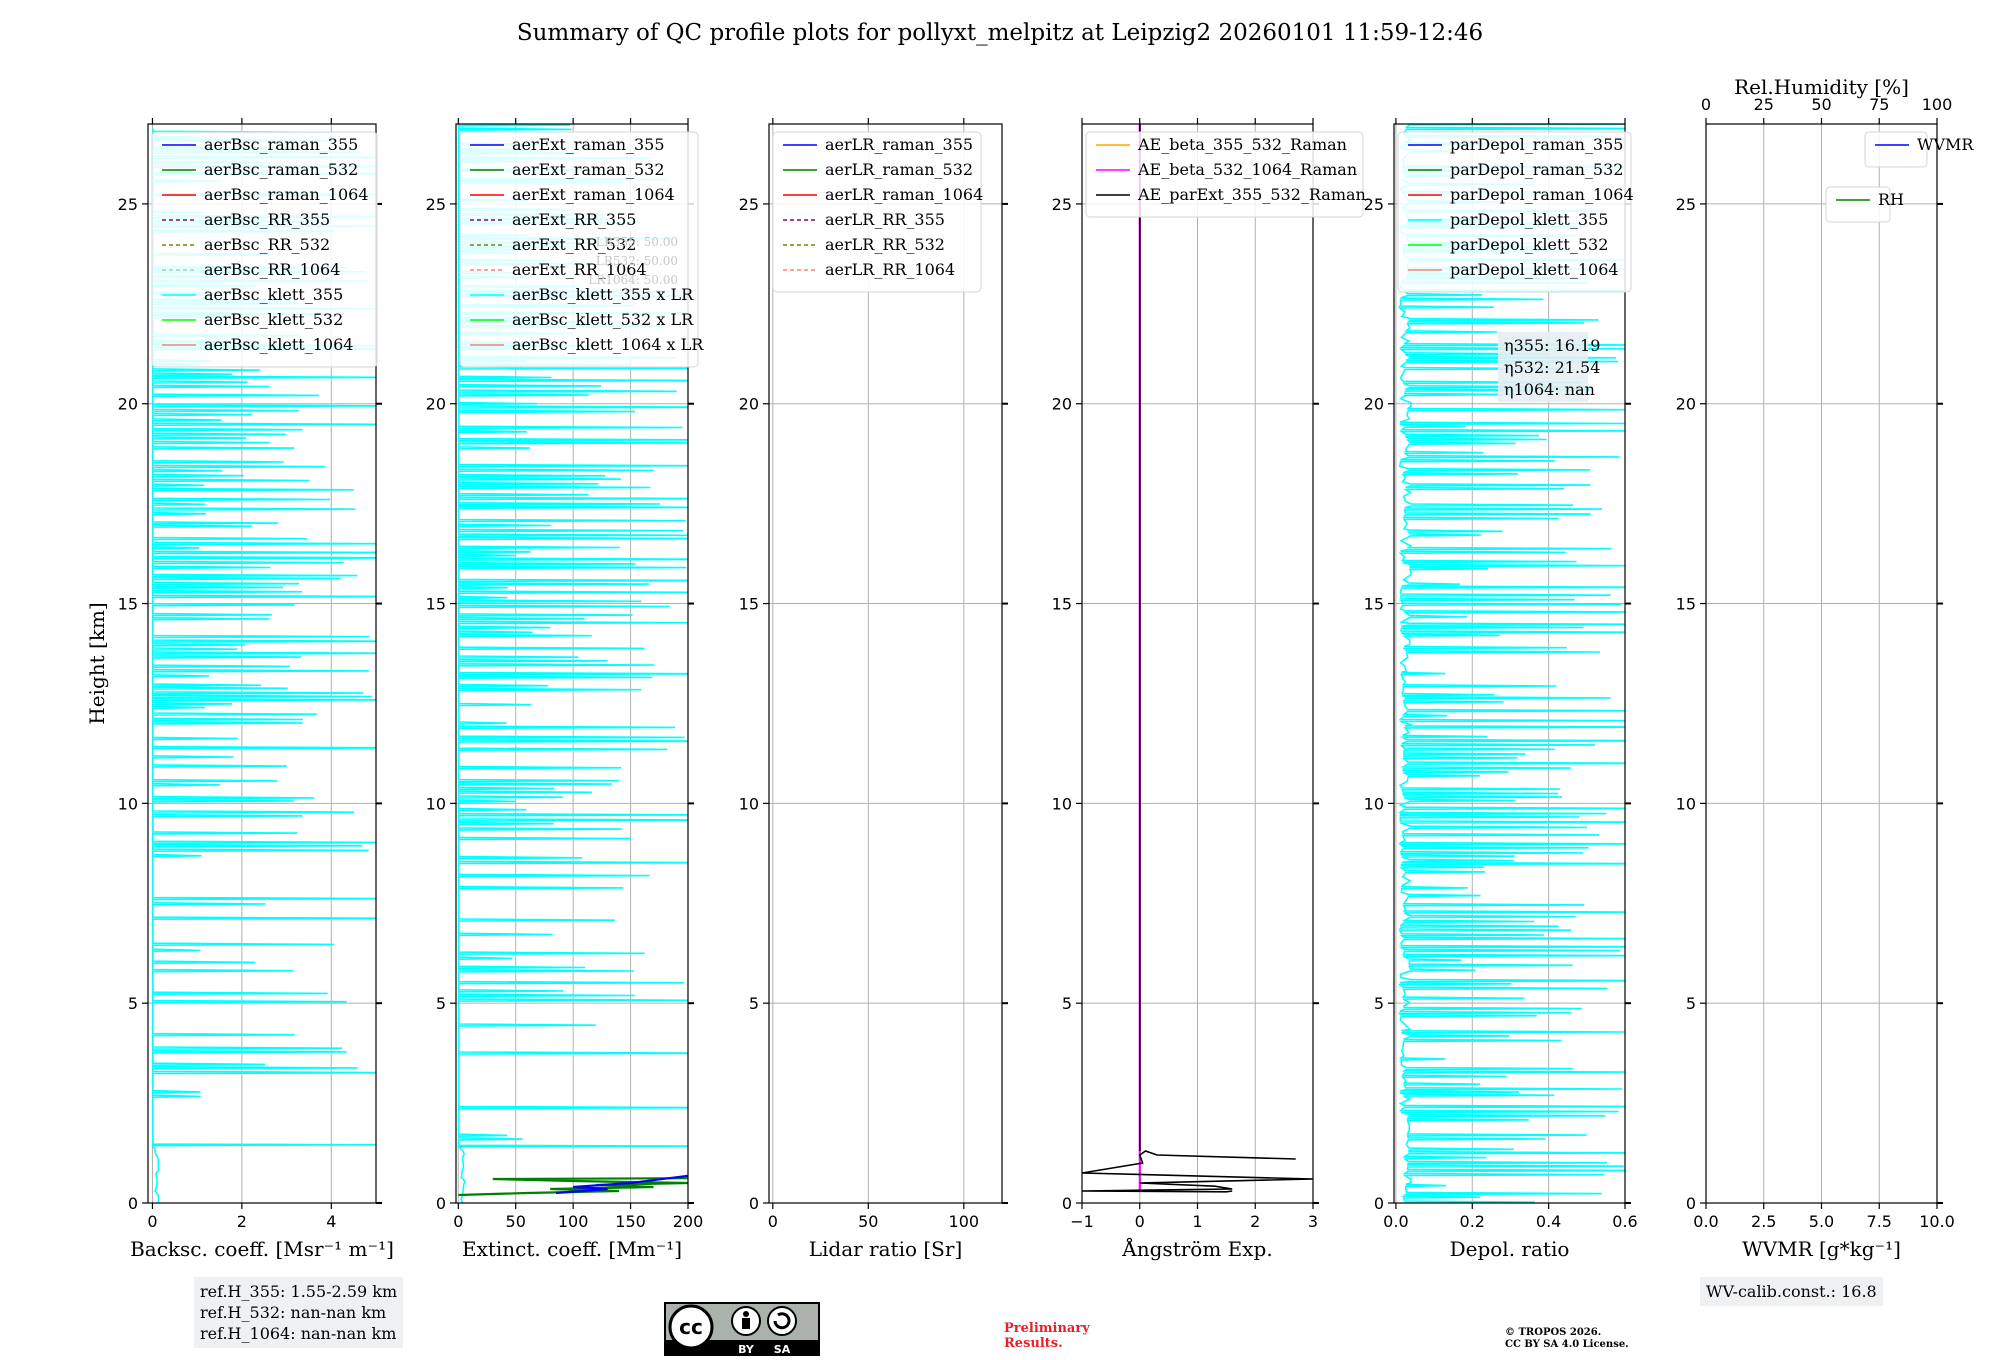 The image size is (2000, 1360). What do you see at coordinates (281, 144) in the screenshot?
I see `legend-entry: aerBsc_raman_355` at bounding box center [281, 144].